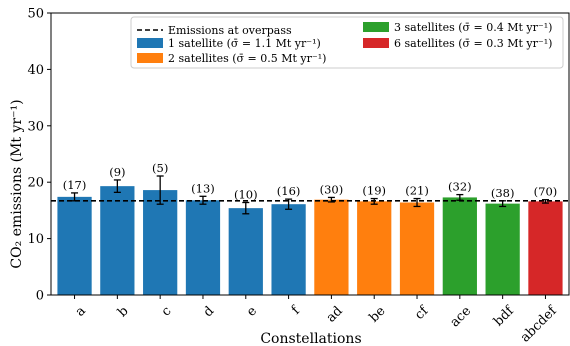  Describe the element at coordinates (473, 27) in the screenshot. I see `legend-label-3-satellites: 3 satellites (σ̄ = 0.4 Mt yr⁻¹)` at that location.